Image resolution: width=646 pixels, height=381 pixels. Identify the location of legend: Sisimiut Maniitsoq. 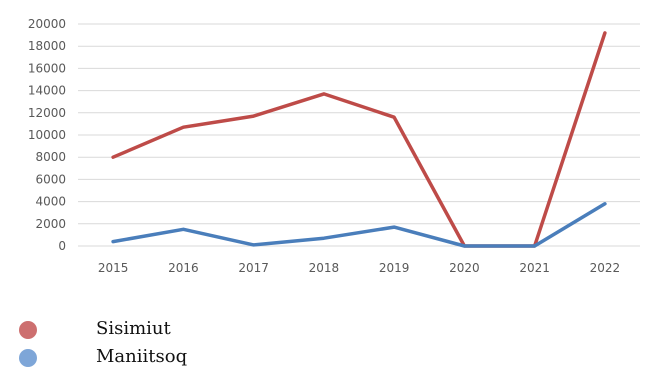
(323, 344).